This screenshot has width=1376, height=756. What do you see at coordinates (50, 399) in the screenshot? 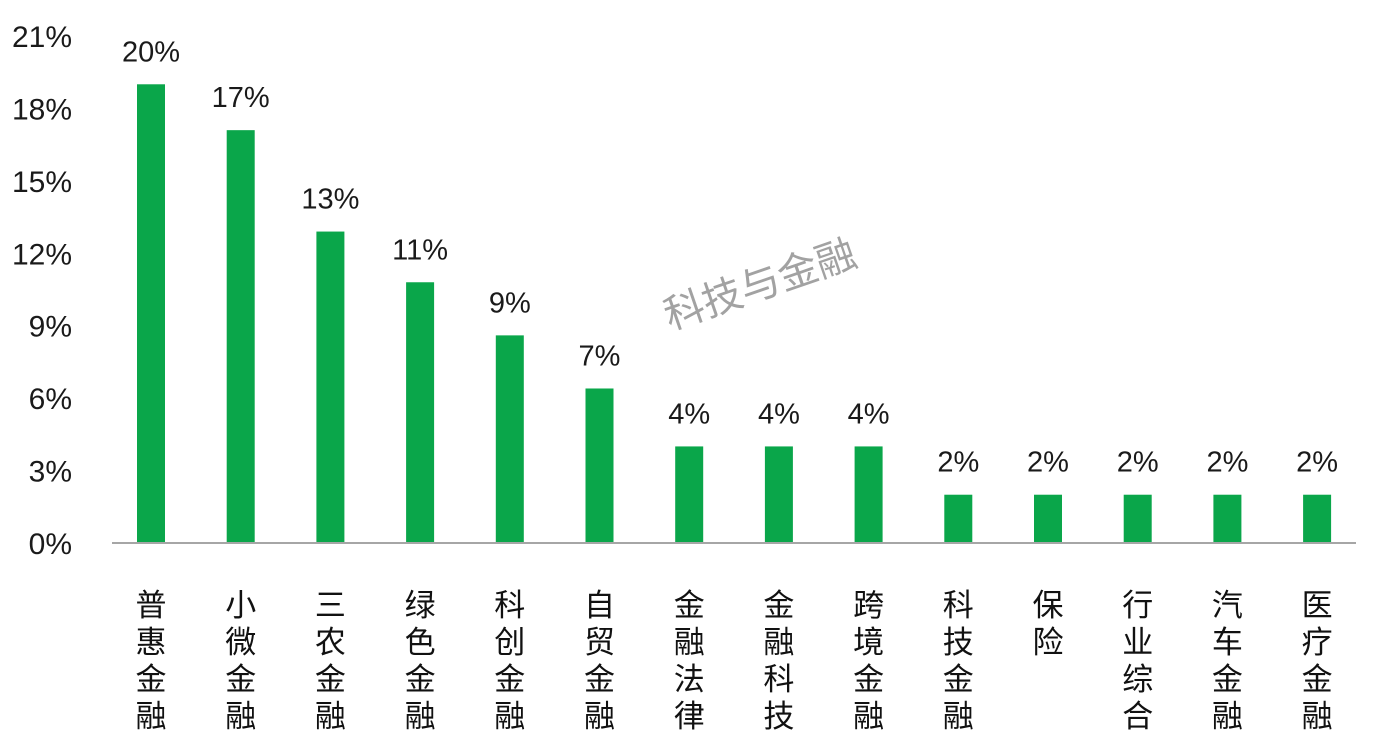
I see `y-tick-label: 6%` at bounding box center [50, 399].